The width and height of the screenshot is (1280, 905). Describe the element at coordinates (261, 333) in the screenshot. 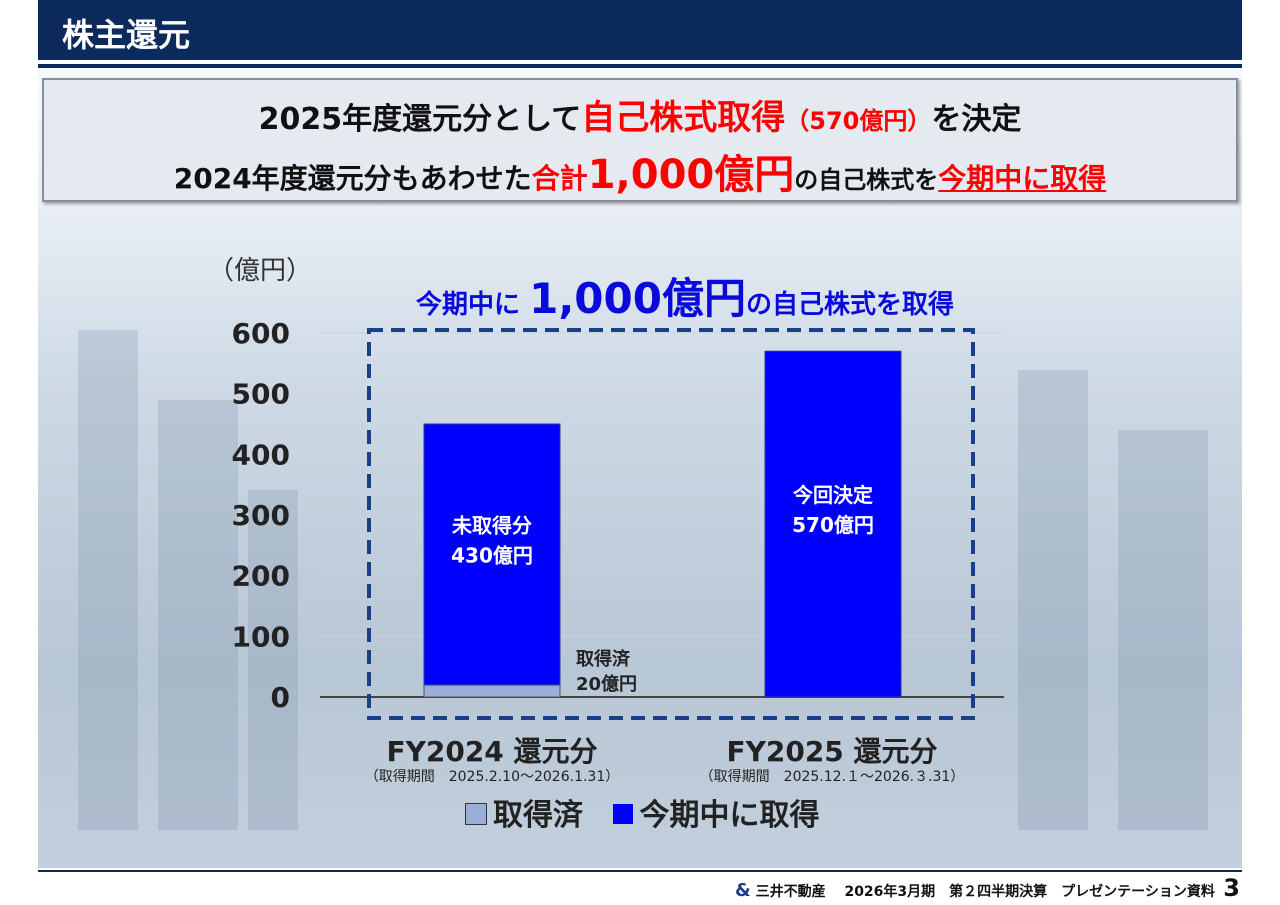

I see `y-tick-label: 600` at that location.